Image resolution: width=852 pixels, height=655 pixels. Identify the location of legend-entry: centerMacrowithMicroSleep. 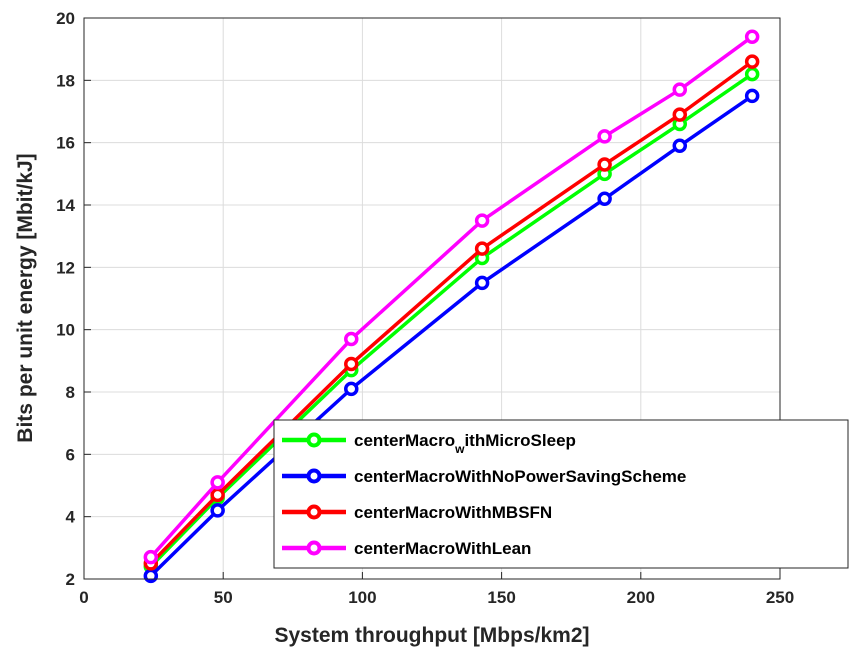
(429, 443).